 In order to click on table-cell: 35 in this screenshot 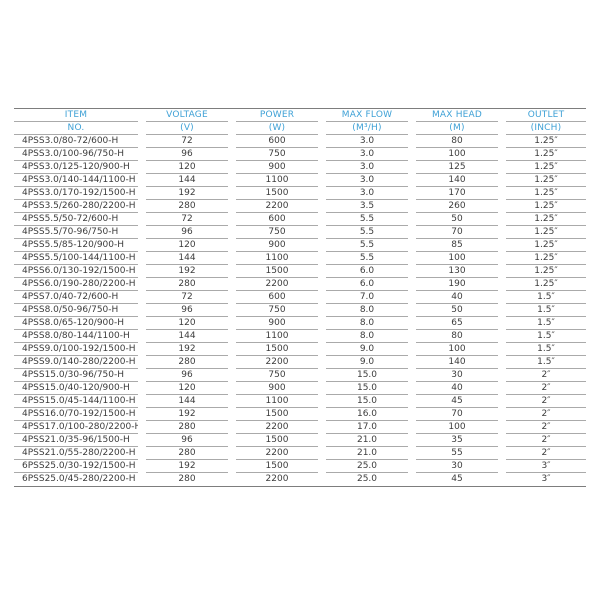, I will do `click(457, 440)`.